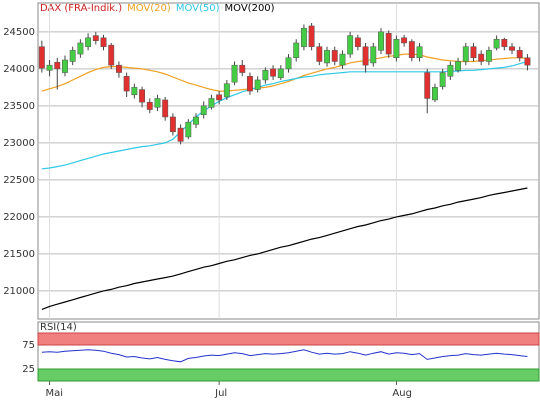  I want to click on rsi-label: RSI(14), so click(58, 327).